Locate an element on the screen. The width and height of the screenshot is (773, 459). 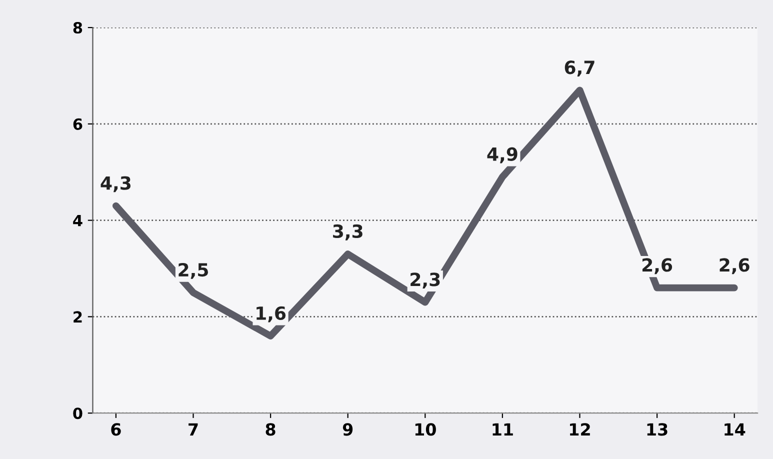
y-tick-label: 2 is located at coordinates (78, 317).